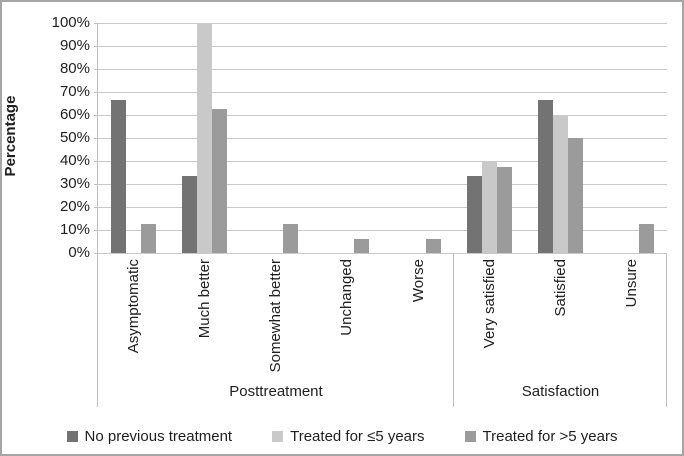  Describe the element at coordinates (276, 316) in the screenshot. I see `category-label: Somewhat better` at that location.